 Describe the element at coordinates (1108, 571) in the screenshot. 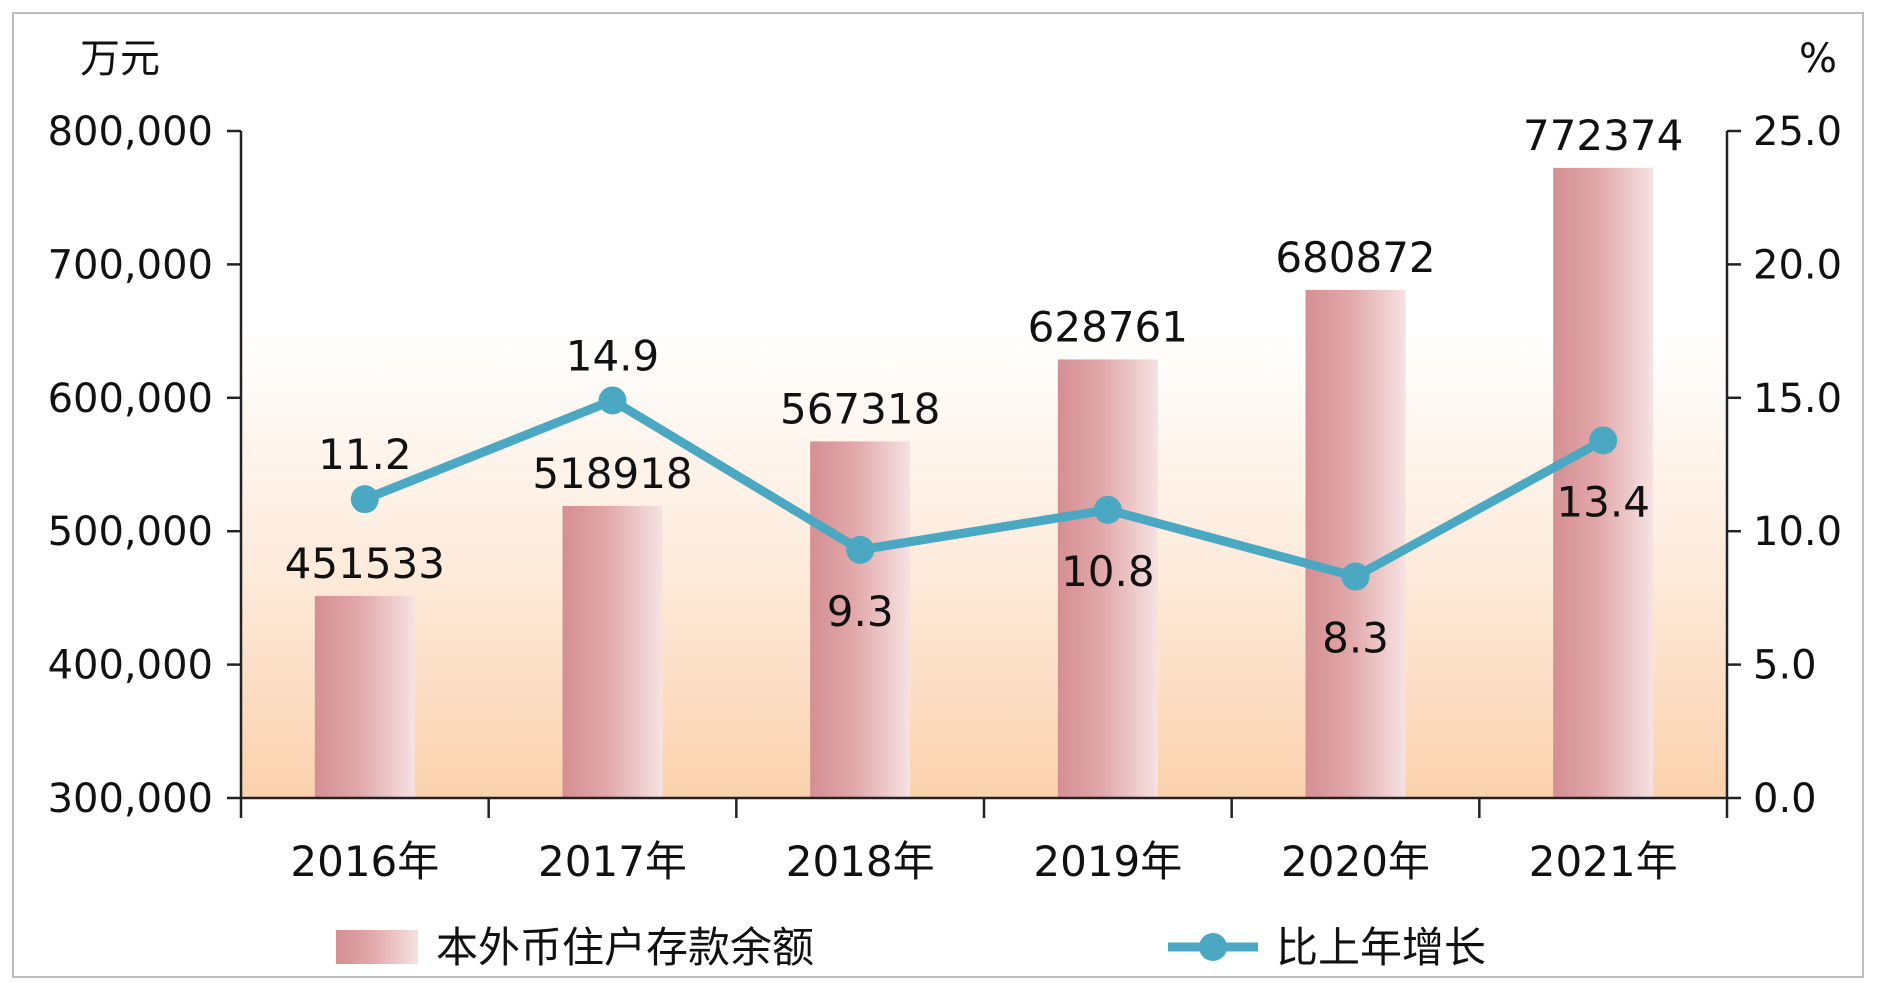

I see `line-value-label: 10.8` at that location.